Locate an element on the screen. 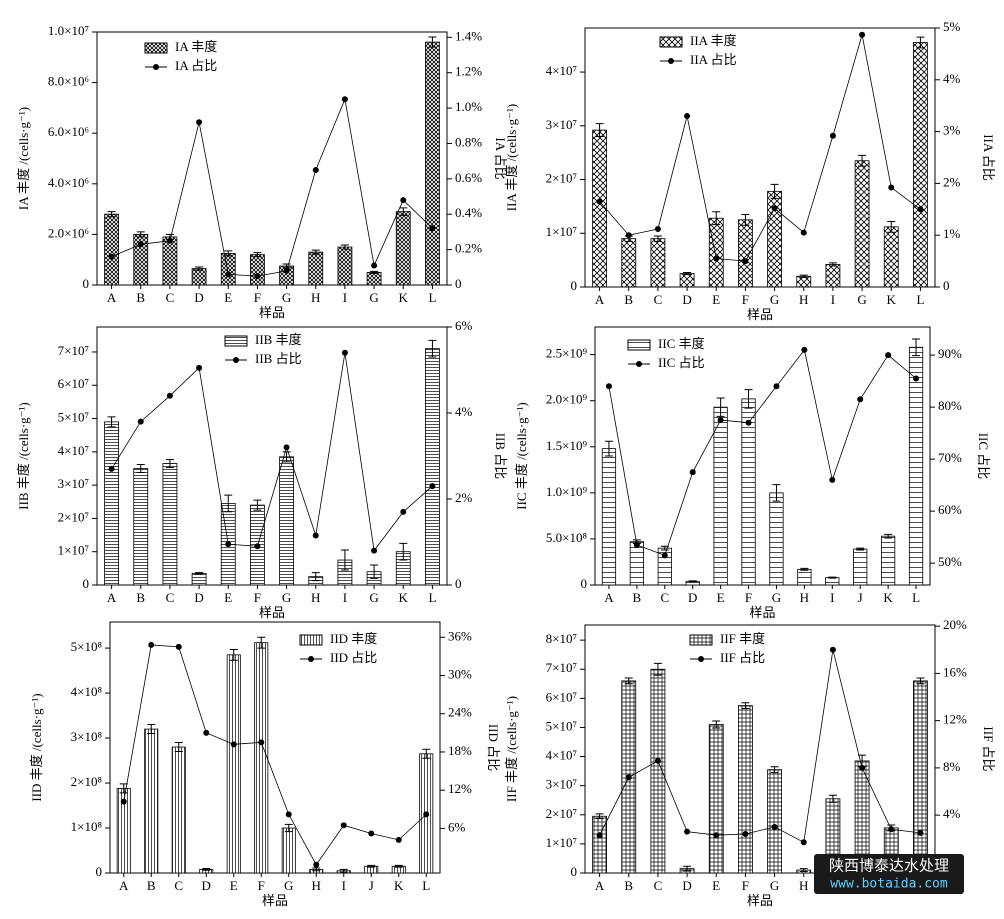 Image resolution: width=1004 pixels, height=919 pixels. y-tick-label: 6.0×10⁶ is located at coordinates (68, 131).